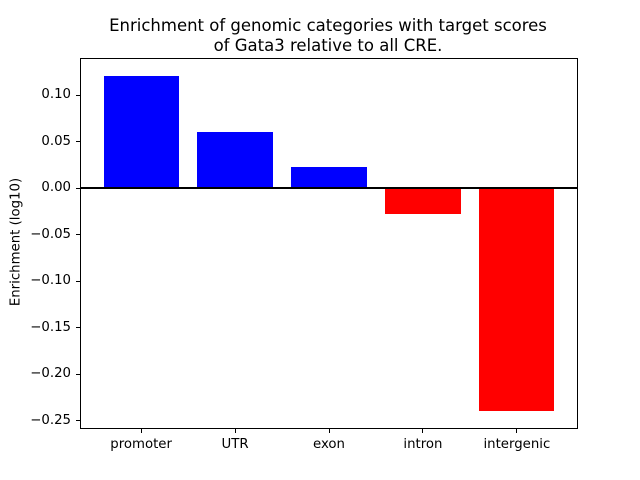  I want to click on x-tick-label-UTR: UTR, so click(235, 444).